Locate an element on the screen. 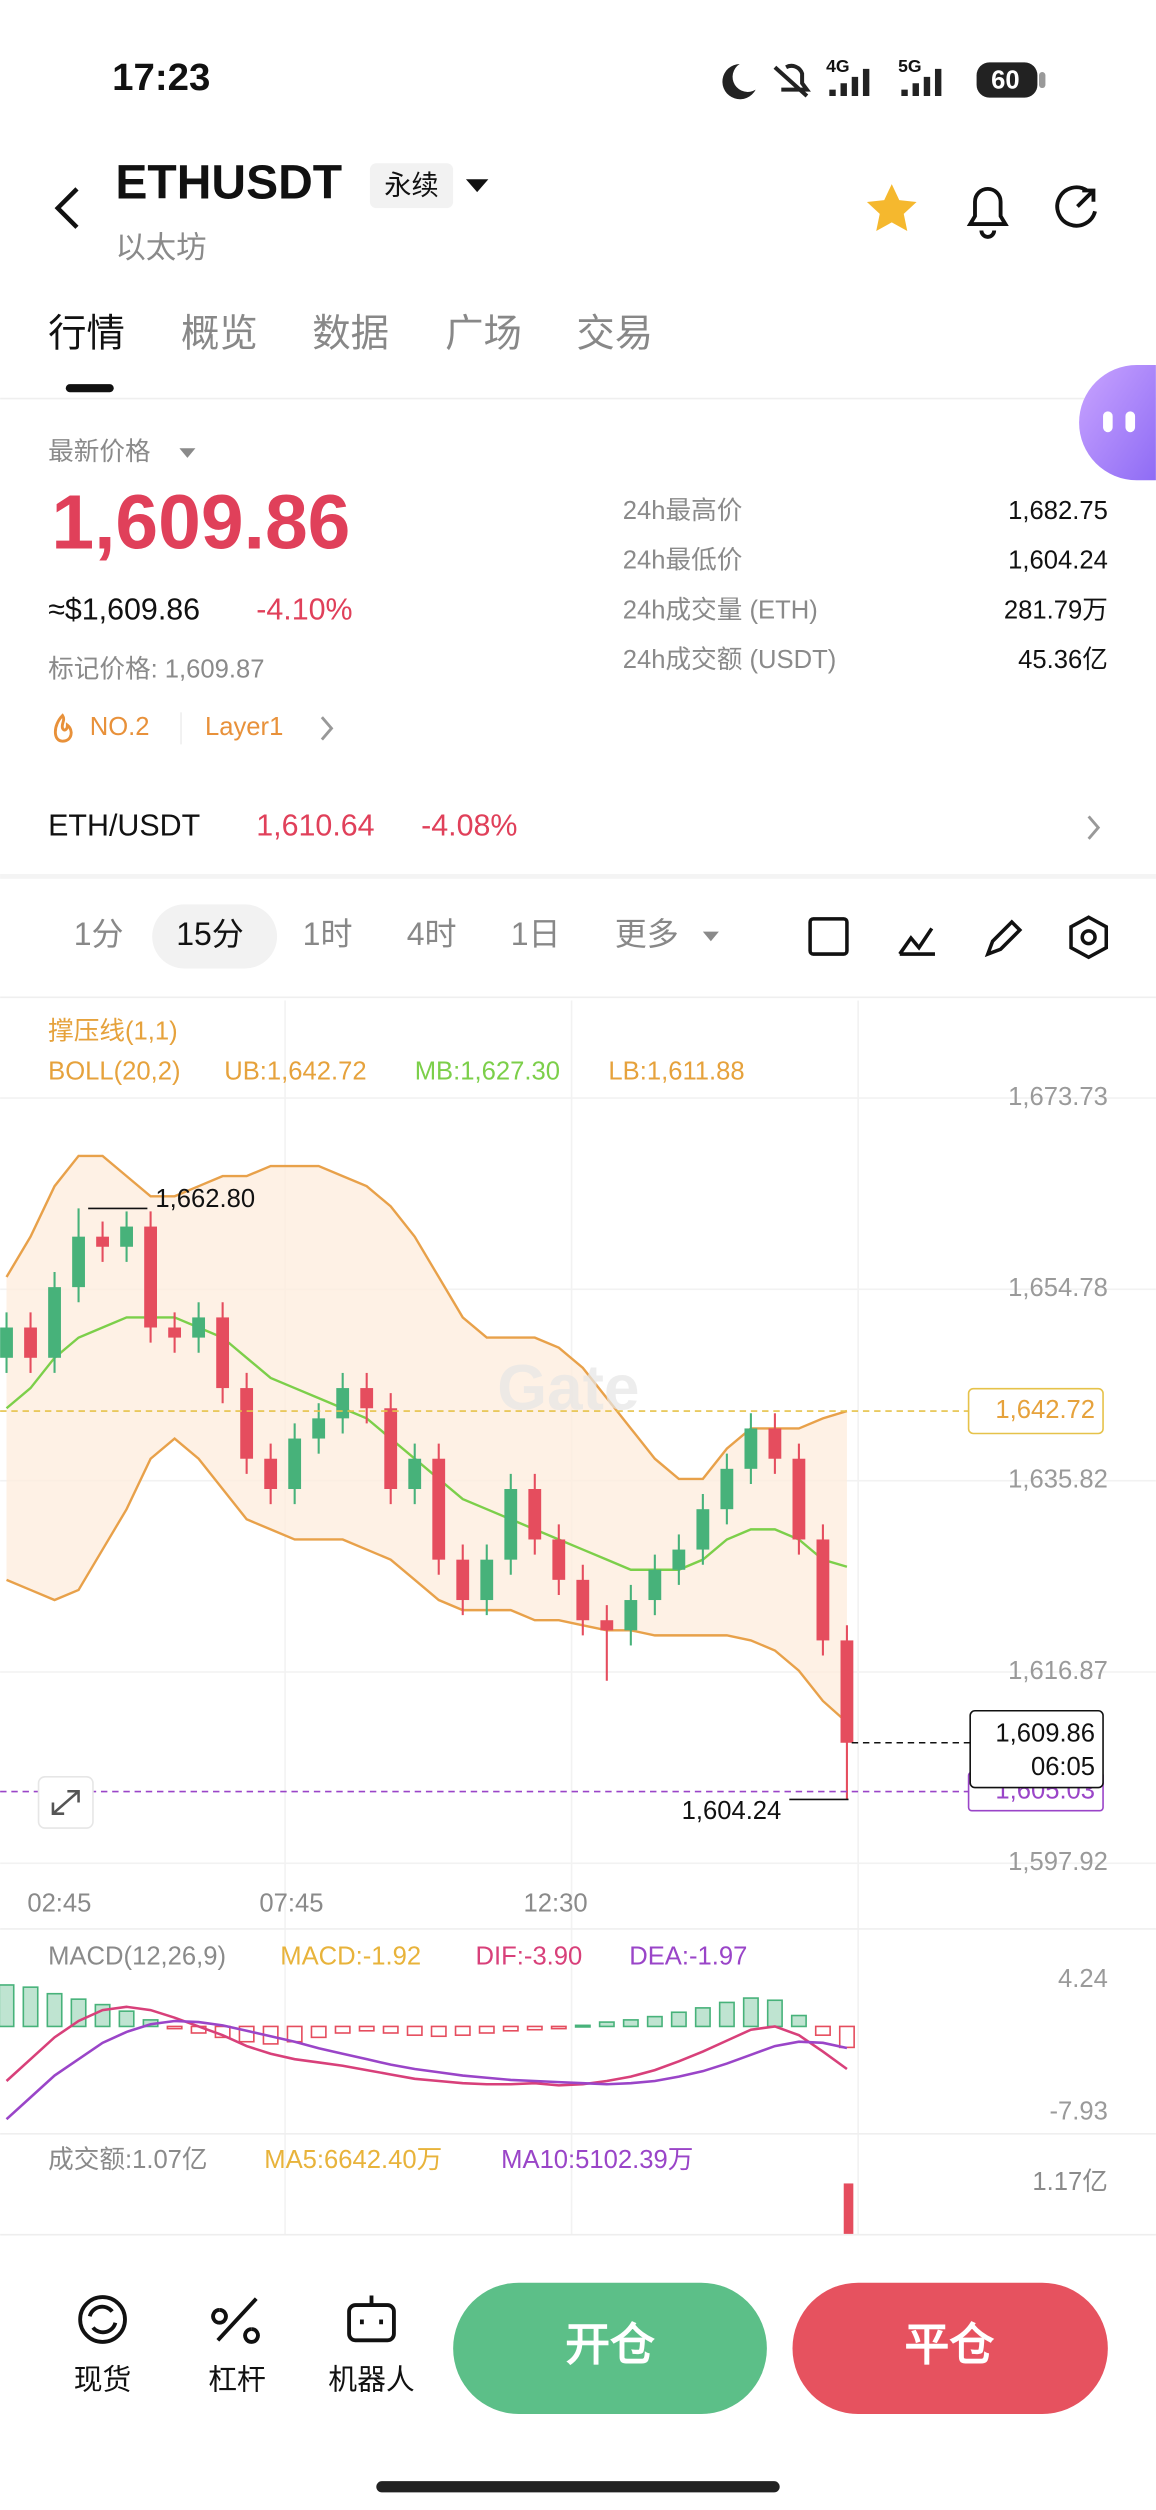  favorite-star is located at coordinates (891, 207).